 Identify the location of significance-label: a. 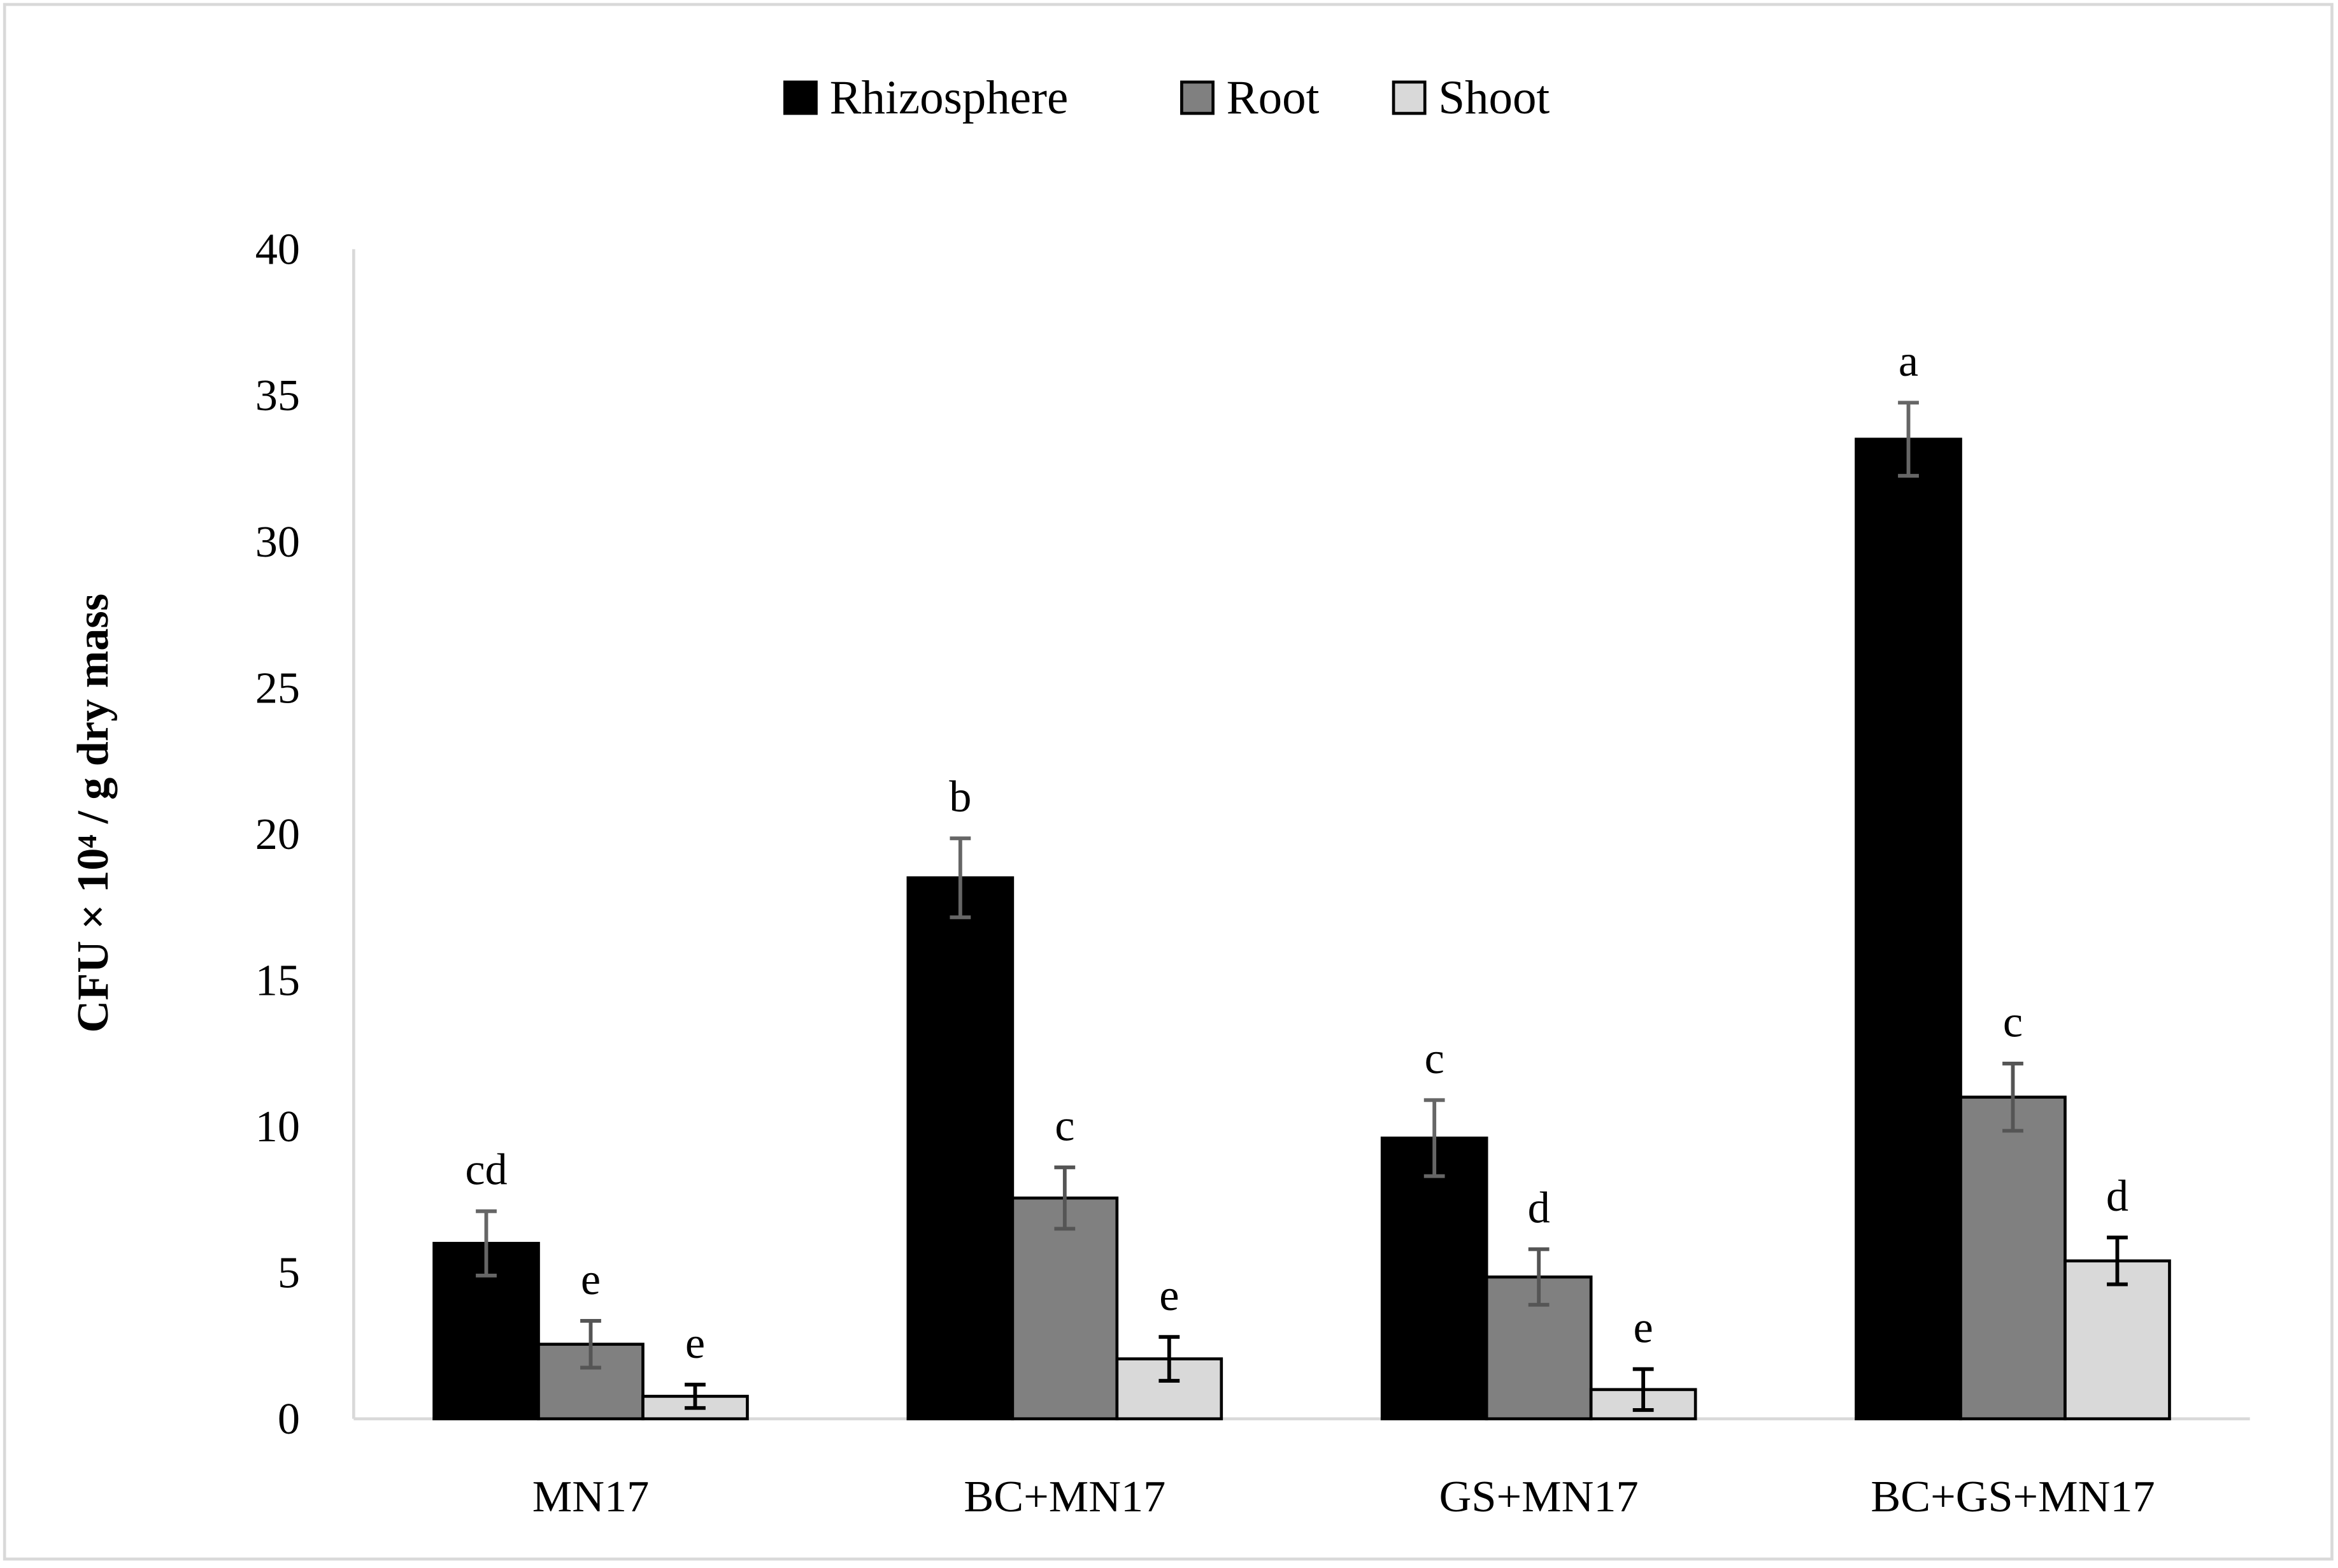
(1908, 361).